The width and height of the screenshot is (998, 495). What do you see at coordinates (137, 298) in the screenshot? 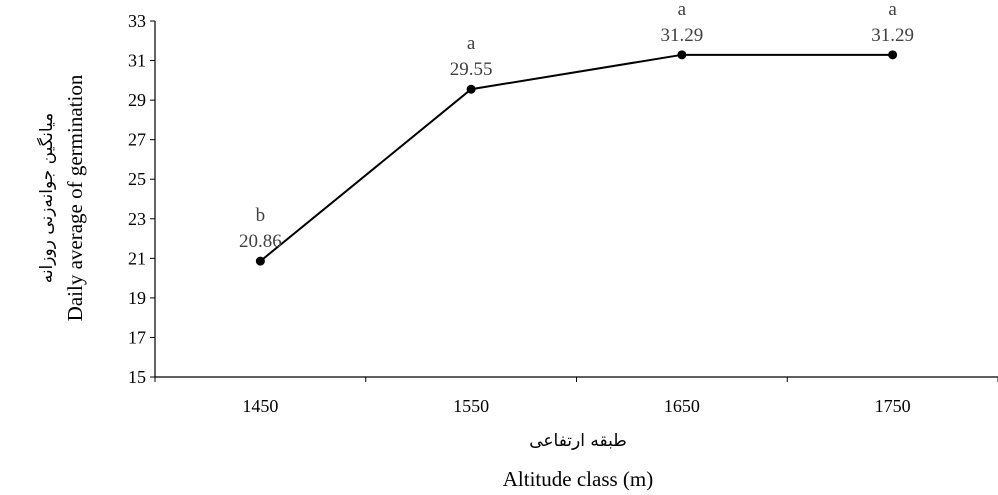
I see `y-tick-label: 19` at bounding box center [137, 298].